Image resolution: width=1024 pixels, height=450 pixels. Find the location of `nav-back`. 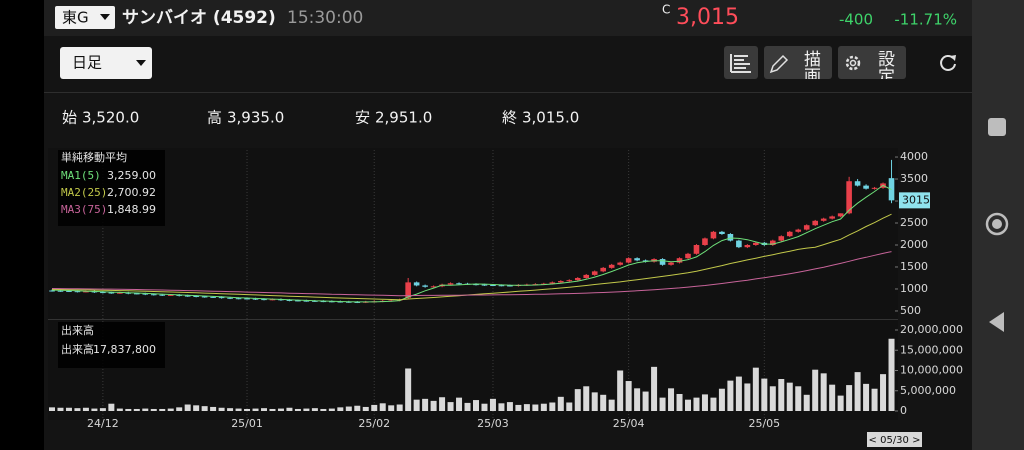

nav-back is located at coordinates (996, 322).